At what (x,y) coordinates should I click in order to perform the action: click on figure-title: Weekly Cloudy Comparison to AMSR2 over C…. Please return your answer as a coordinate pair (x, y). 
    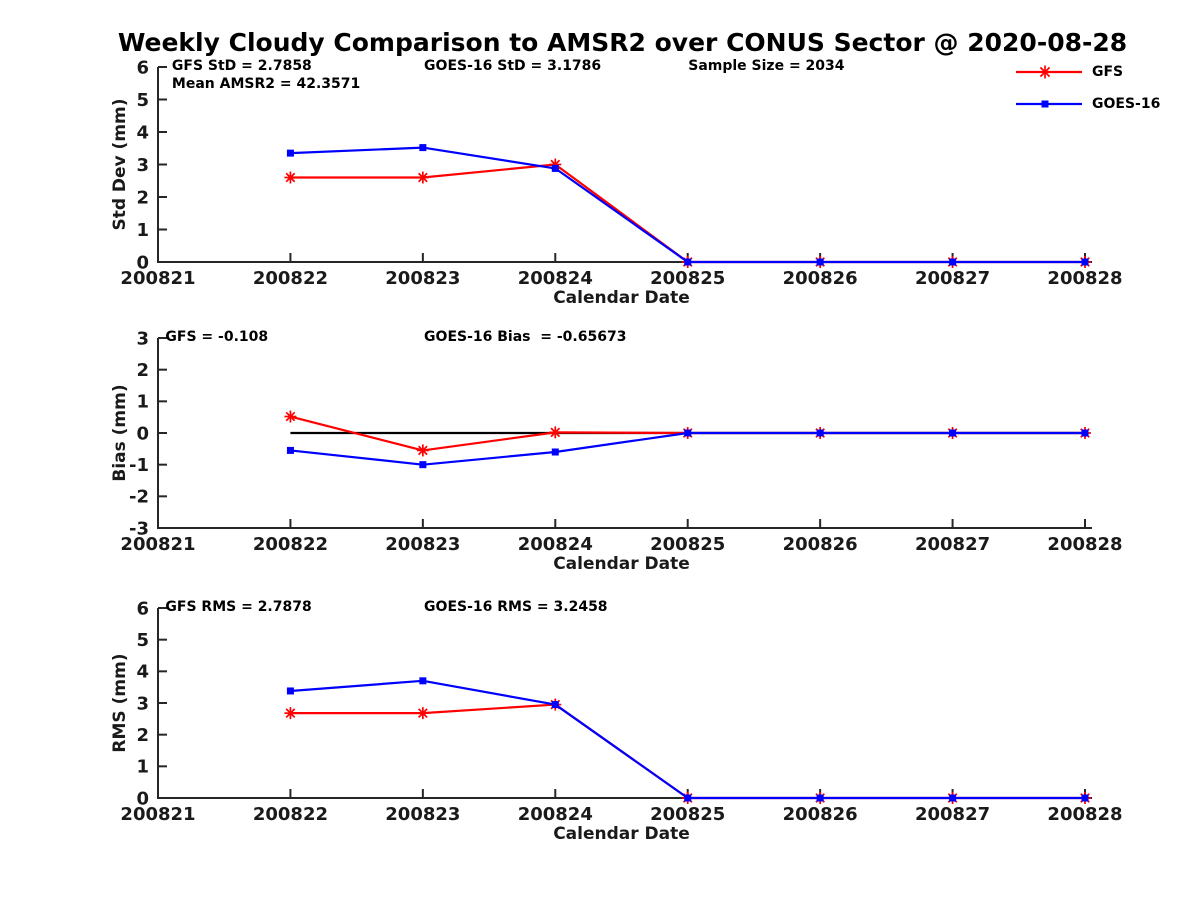
    Looking at the image, I should click on (622, 42).